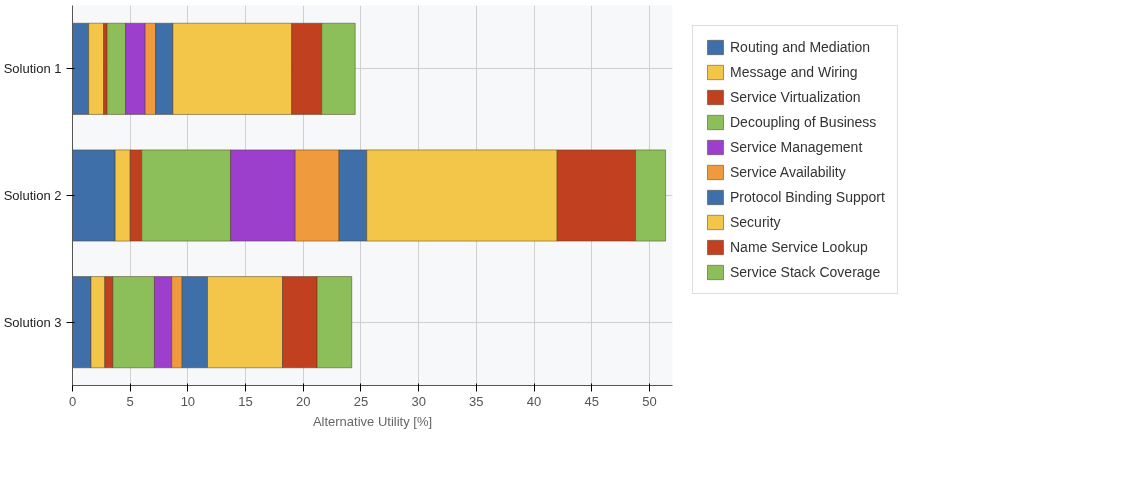 This screenshot has height=487, width=1133. What do you see at coordinates (755, 222) in the screenshot?
I see `legend-label: Security` at bounding box center [755, 222].